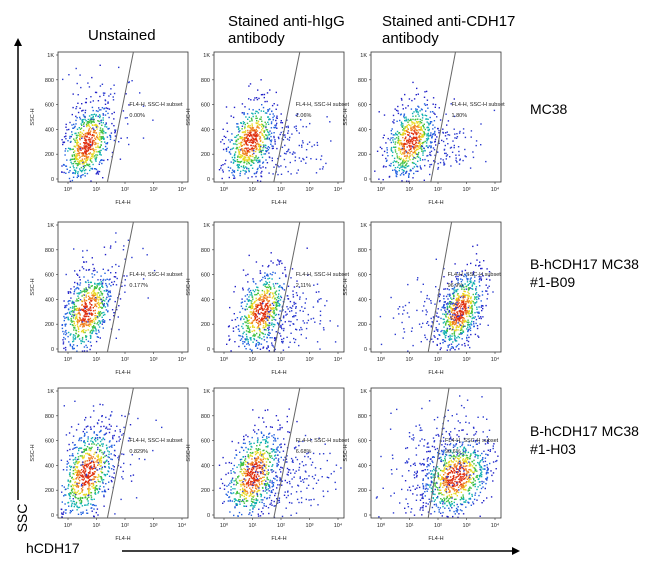 The width and height of the screenshot is (664, 568). Describe the element at coordinates (122, 35) in the screenshot. I see `column-header-unstained: Unstained` at that location.